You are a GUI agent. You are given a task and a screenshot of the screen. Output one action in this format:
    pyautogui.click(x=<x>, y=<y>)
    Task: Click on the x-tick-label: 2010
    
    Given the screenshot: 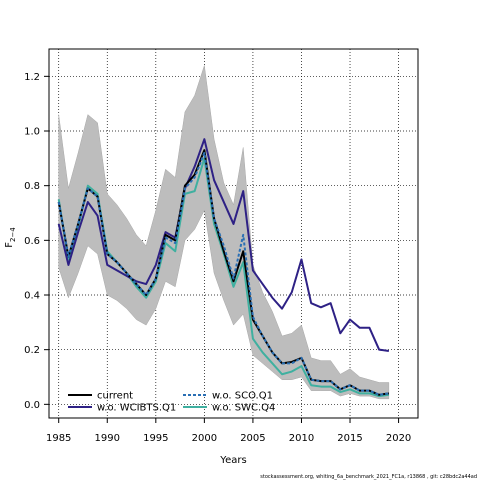 What is the action you would take?
    pyautogui.click(x=301, y=438)
    